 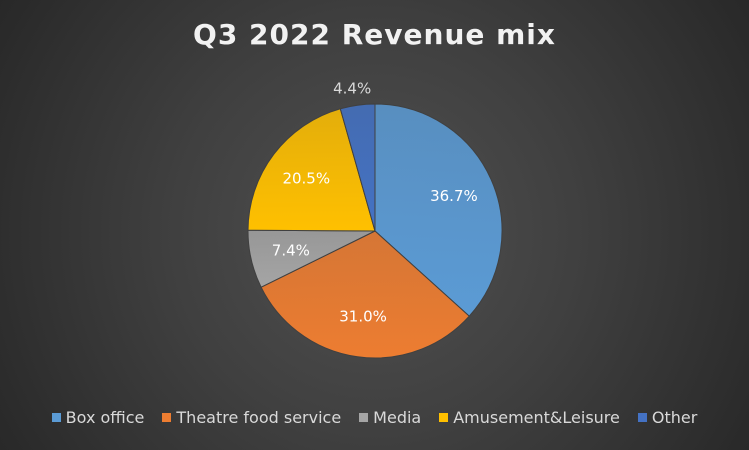 What do you see at coordinates (397, 417) in the screenshot?
I see `legend-label: Media` at bounding box center [397, 417].